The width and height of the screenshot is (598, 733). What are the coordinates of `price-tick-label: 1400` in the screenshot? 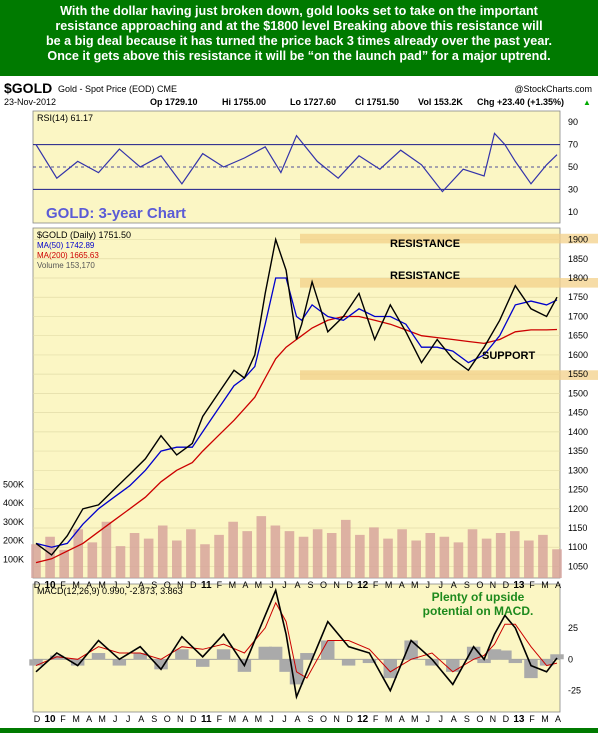 It's located at (578, 432).